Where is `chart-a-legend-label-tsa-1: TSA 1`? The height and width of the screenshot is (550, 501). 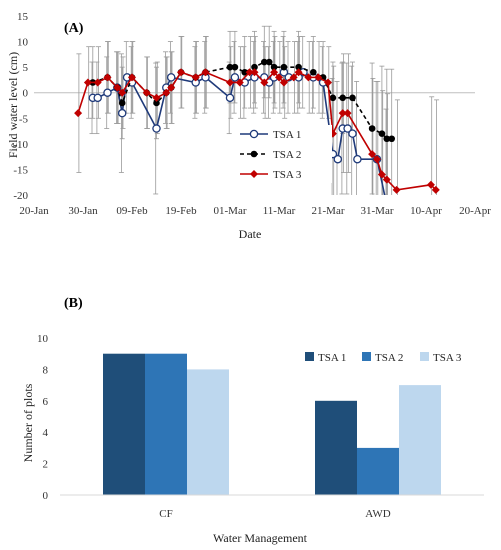 chart-a-legend-label-tsa-1: TSA 1 is located at coordinates (287, 135).